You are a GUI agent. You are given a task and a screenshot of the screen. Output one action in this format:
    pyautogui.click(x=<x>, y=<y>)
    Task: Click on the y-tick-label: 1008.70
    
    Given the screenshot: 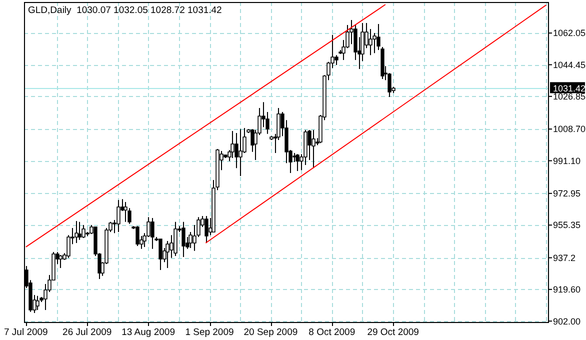 What is the action you would take?
    pyautogui.click(x=569, y=129)
    